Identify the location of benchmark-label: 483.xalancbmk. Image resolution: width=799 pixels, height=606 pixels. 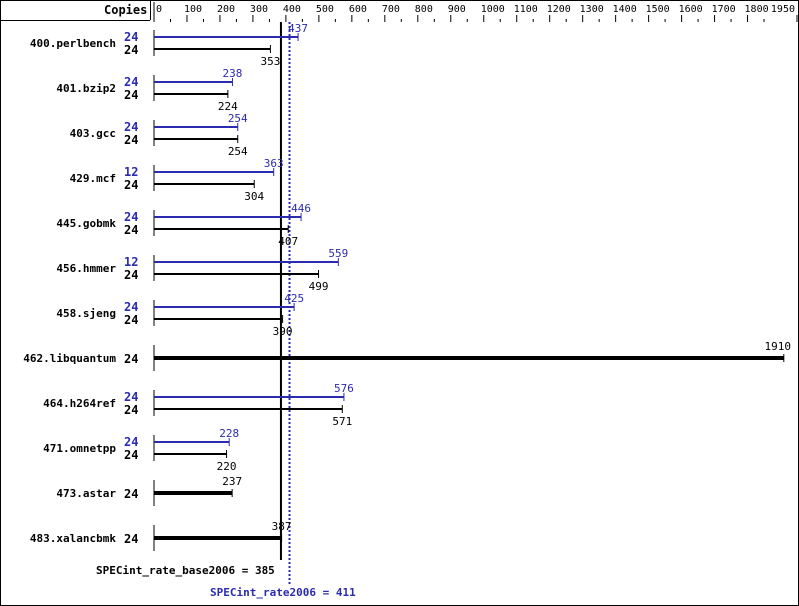
(73, 538).